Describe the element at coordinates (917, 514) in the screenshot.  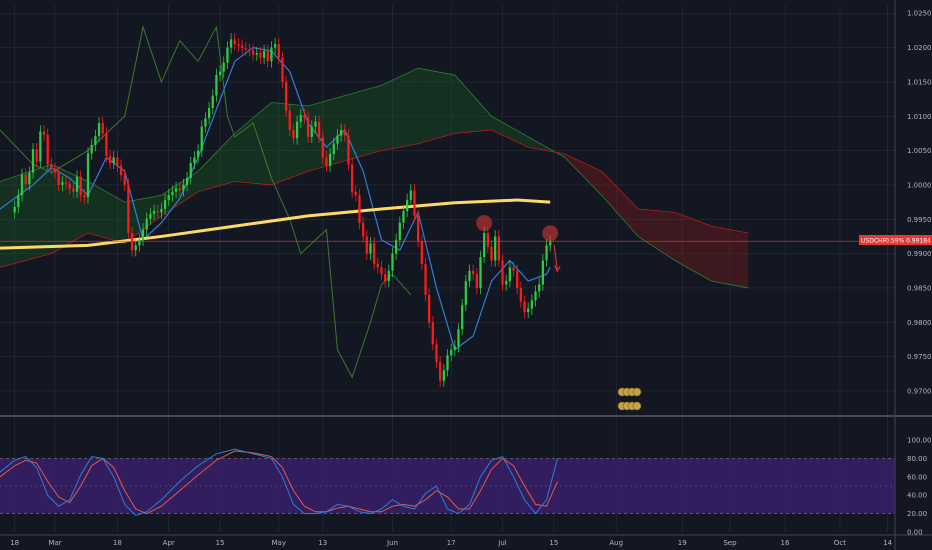
I see `stoch-tick-label: 20.00` at that location.